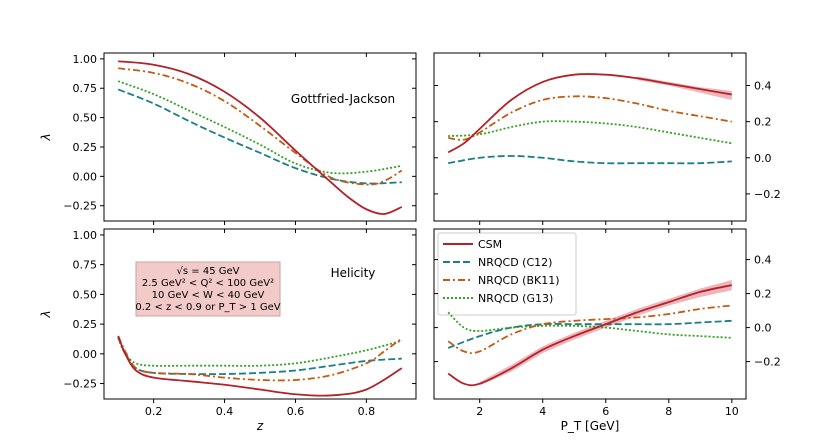 This screenshot has height=446, width=830. I want to click on y-axis-label-bottom: λ, so click(46, 314).